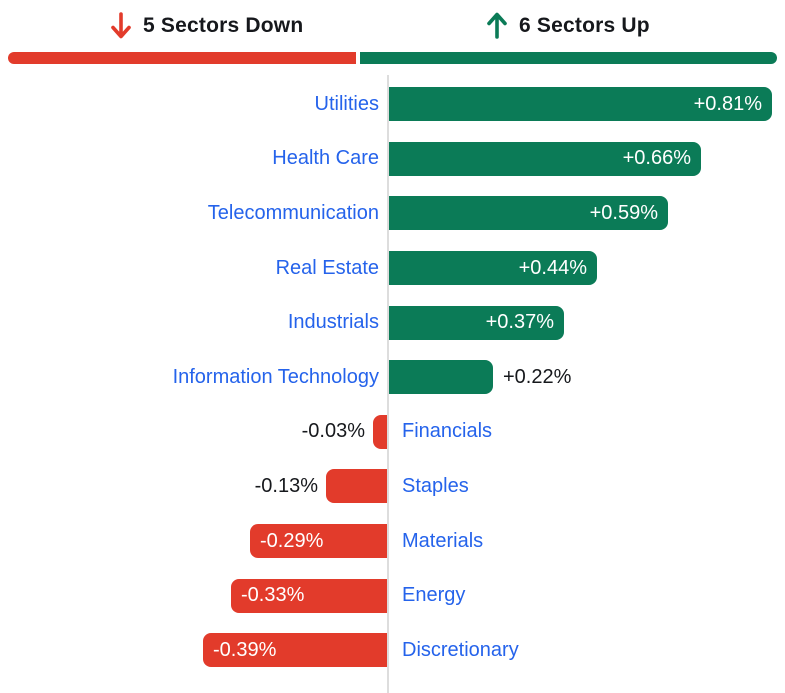 This screenshot has height=693, width=785. I want to click on sector-label: Staples, so click(435, 485).